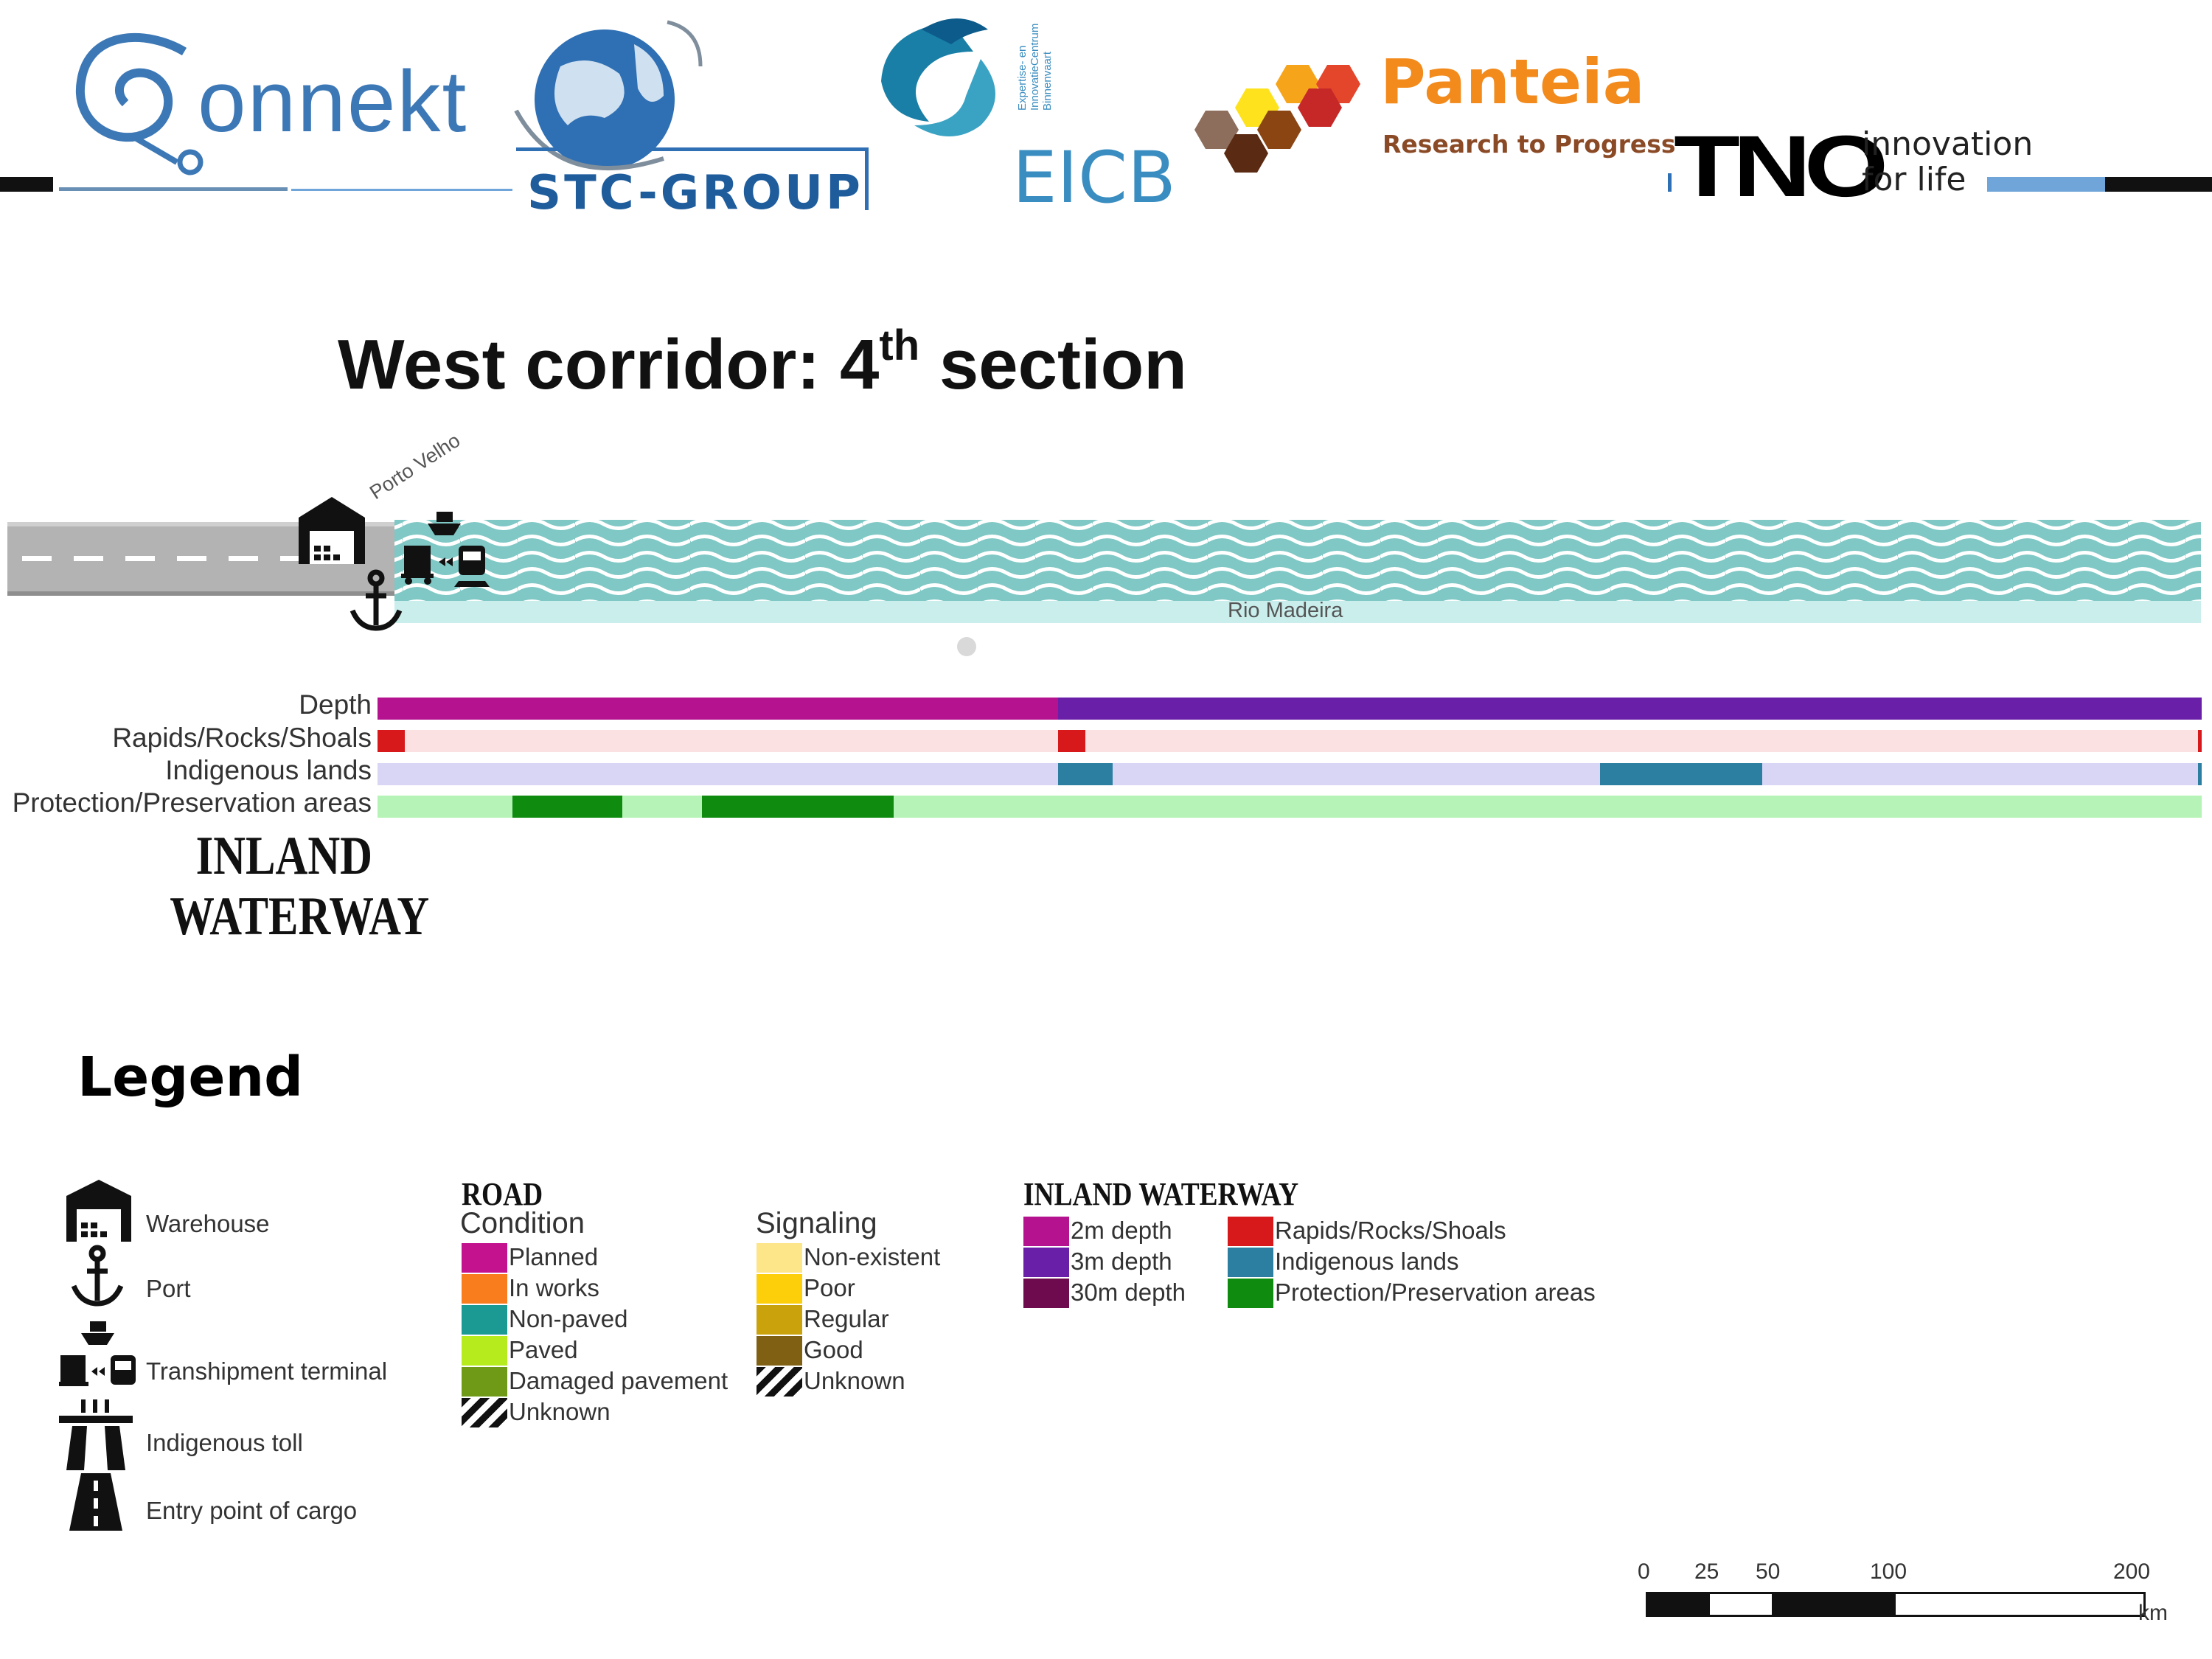  I want to click on map-marker-dot, so click(966, 646).